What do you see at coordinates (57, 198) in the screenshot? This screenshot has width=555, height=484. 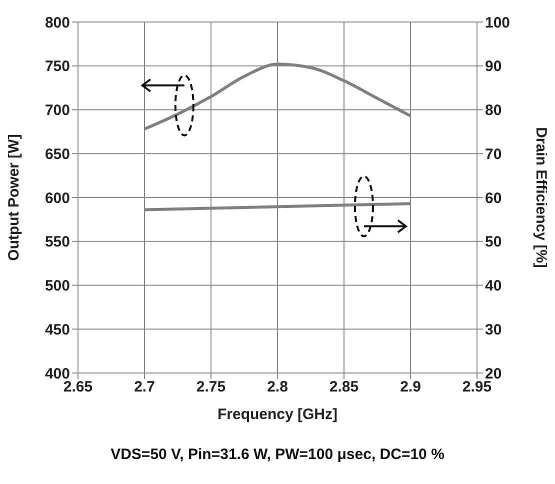 I see `y-tick-label: 600` at bounding box center [57, 198].